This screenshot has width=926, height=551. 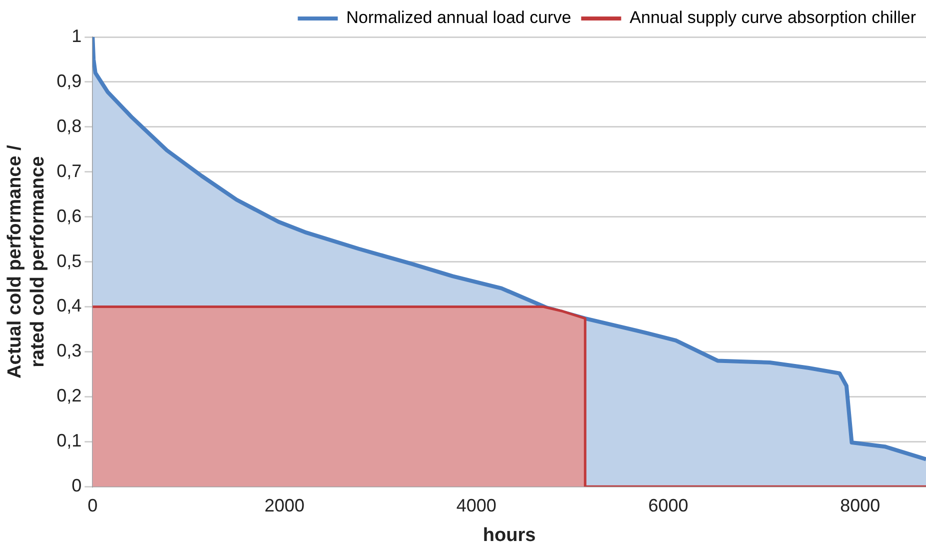 I want to click on y-tick-label: 0,3, so click(x=69, y=350).